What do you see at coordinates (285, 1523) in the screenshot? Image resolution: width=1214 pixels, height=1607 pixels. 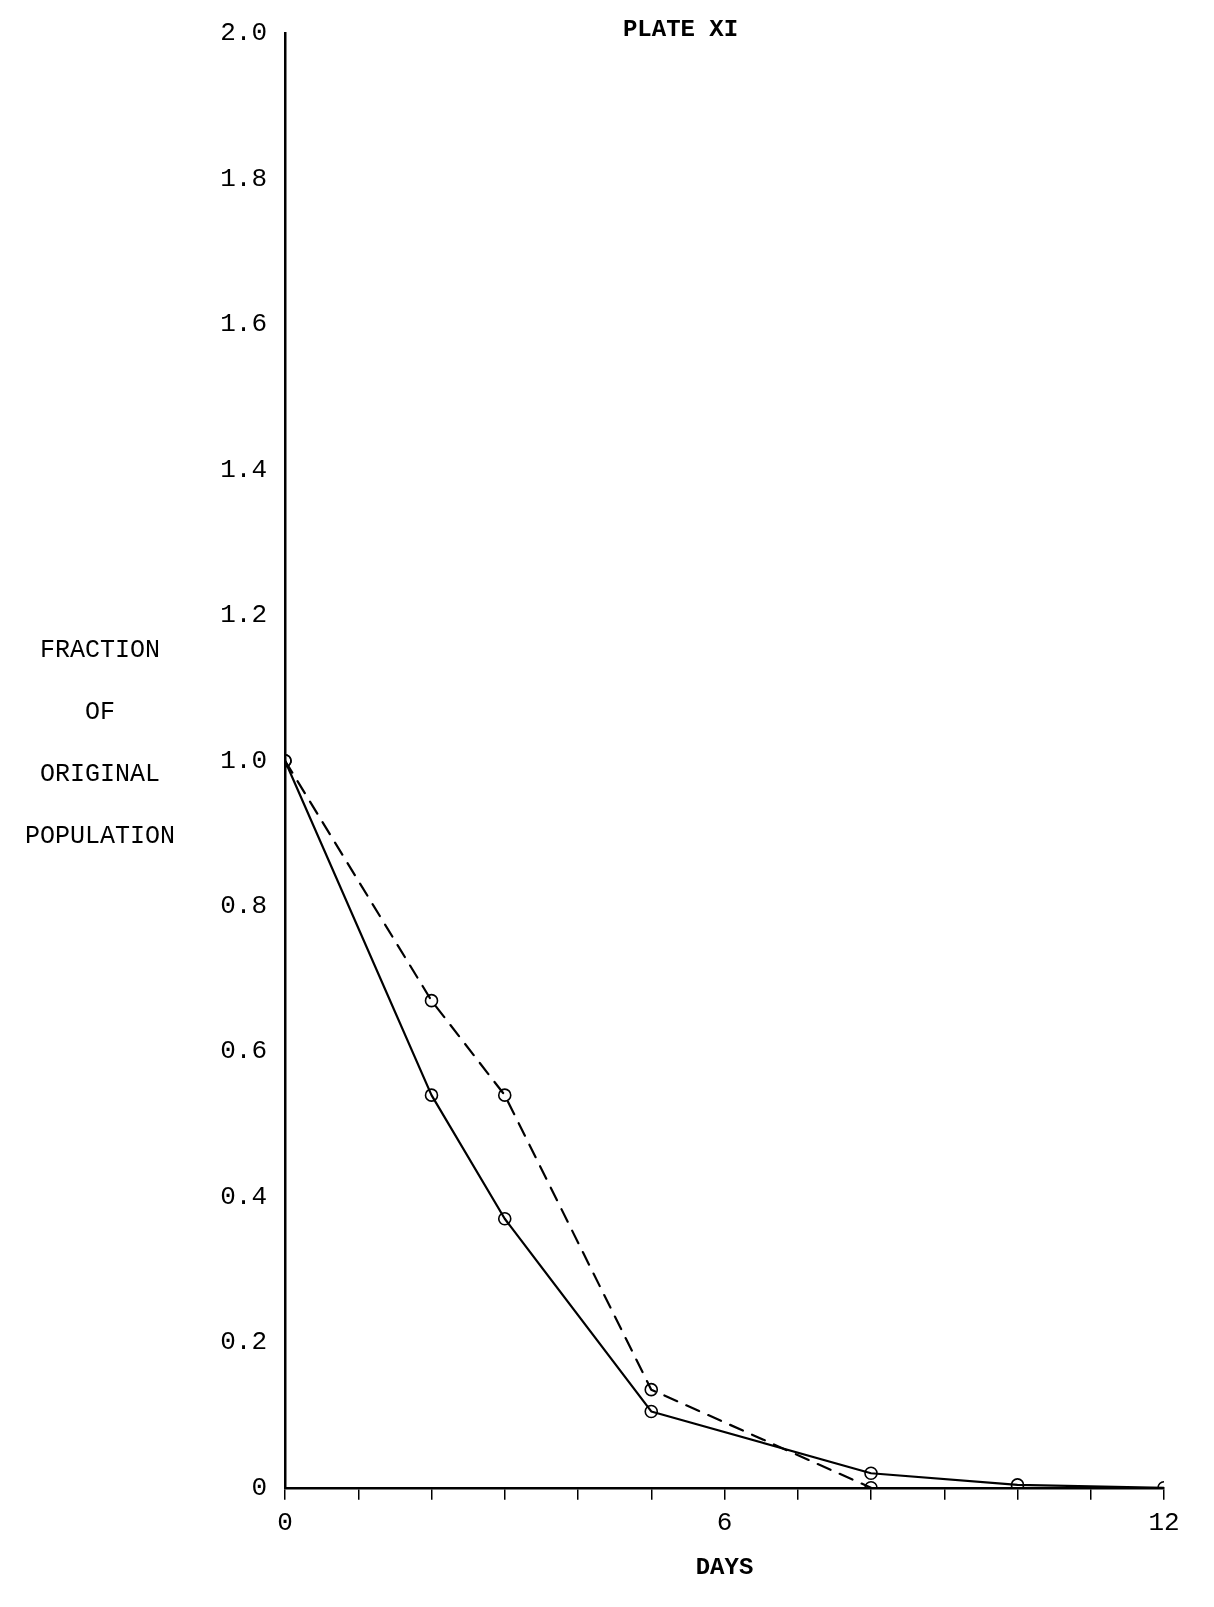 I see `x-tick-label: 0` at bounding box center [285, 1523].